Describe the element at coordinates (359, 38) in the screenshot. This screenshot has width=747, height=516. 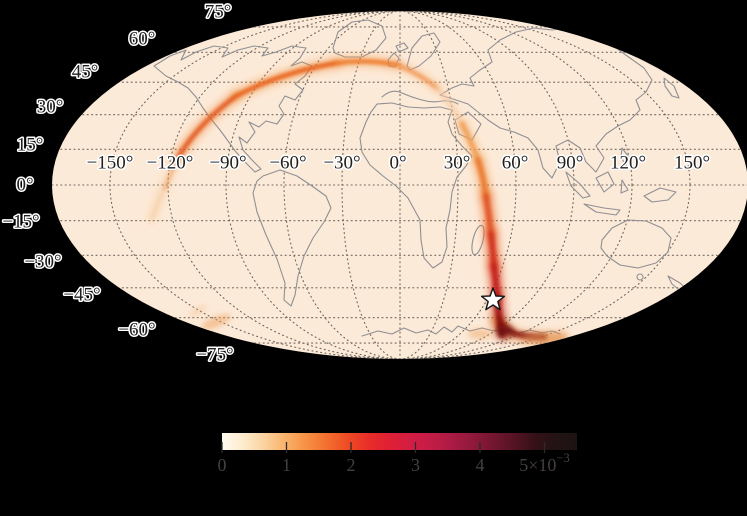
I see `greenland-coast` at that location.